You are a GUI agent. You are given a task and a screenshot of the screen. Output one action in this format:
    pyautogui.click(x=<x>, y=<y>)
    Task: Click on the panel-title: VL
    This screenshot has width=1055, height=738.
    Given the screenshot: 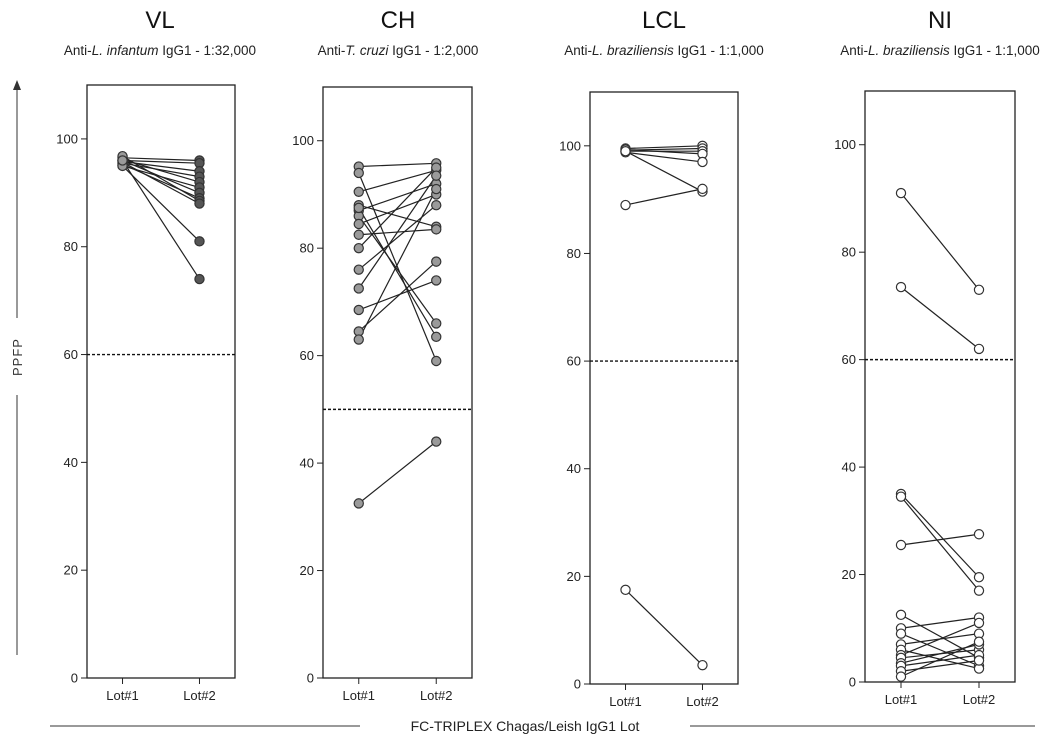 What is the action you would take?
    pyautogui.click(x=159, y=20)
    